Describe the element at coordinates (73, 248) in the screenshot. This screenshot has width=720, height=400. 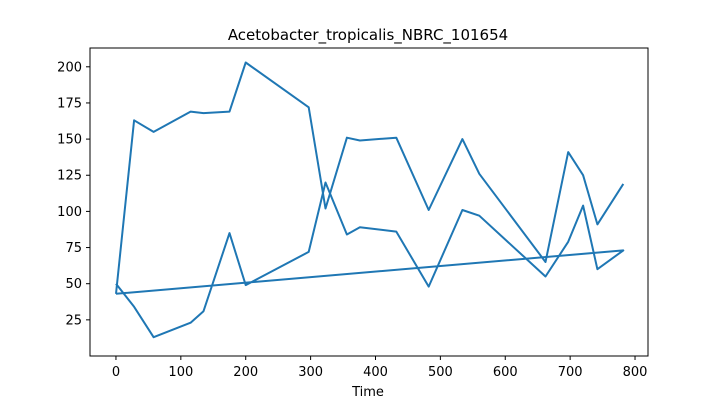
I see `y-tick-label: 75` at that location.